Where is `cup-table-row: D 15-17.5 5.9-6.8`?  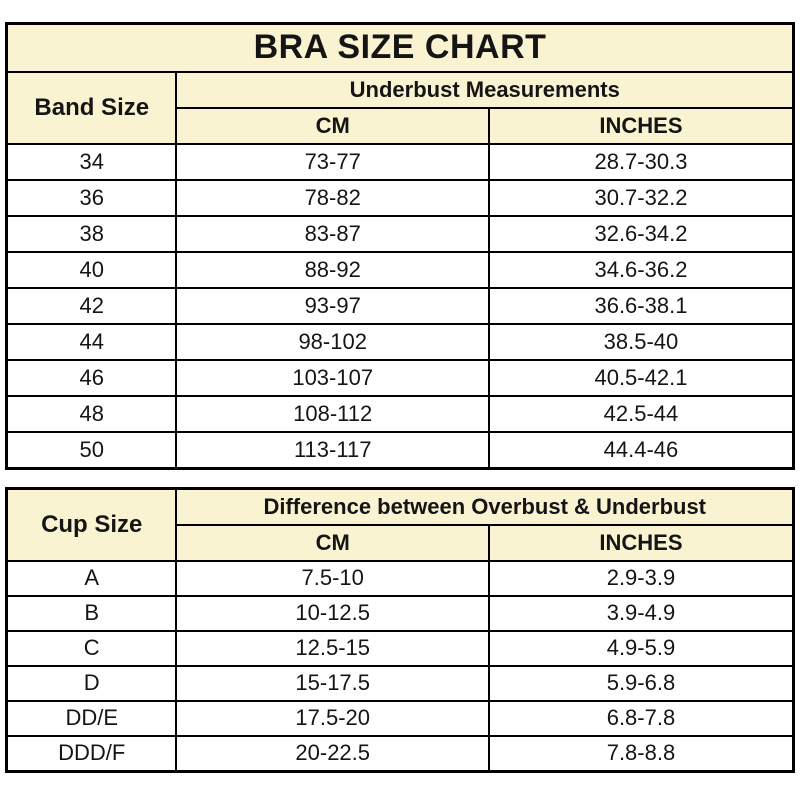
cup-table-row: D 15-17.5 5.9-6.8 is located at coordinates (400, 683).